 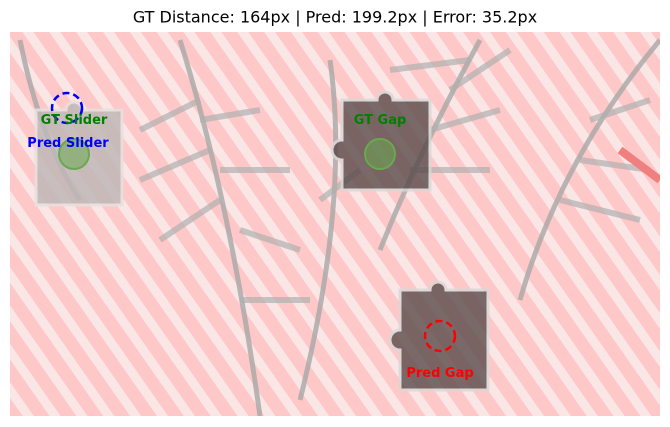 What do you see at coordinates (380, 154) in the screenshot?
I see `gt-gap-marker` at bounding box center [380, 154].